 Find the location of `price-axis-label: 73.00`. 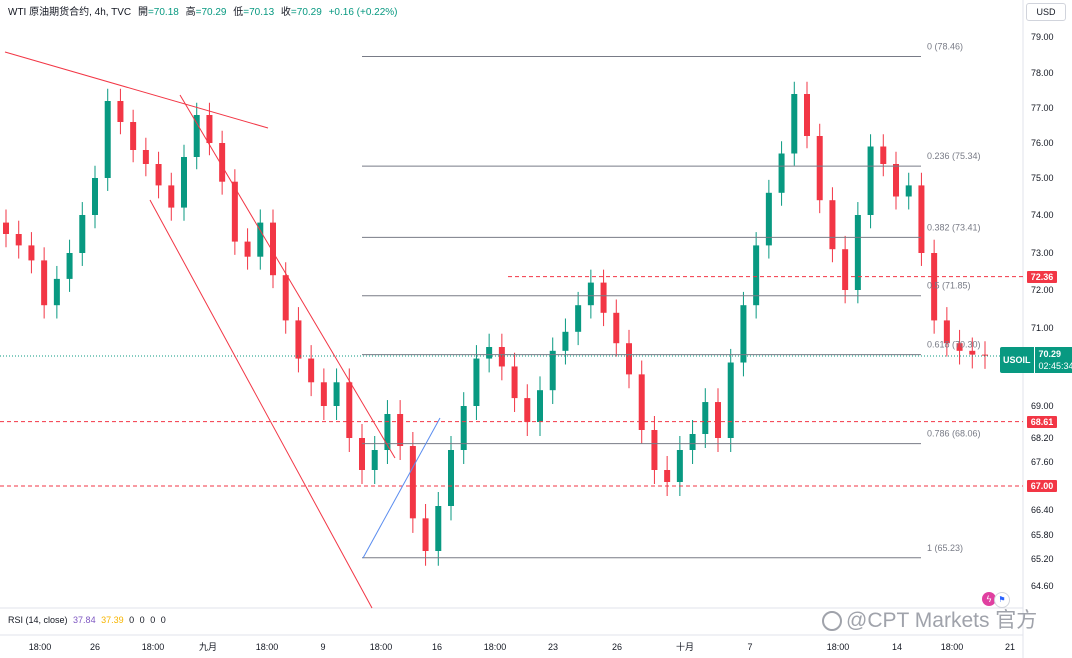

price-axis-label: 73.00 is located at coordinates (1042, 253).